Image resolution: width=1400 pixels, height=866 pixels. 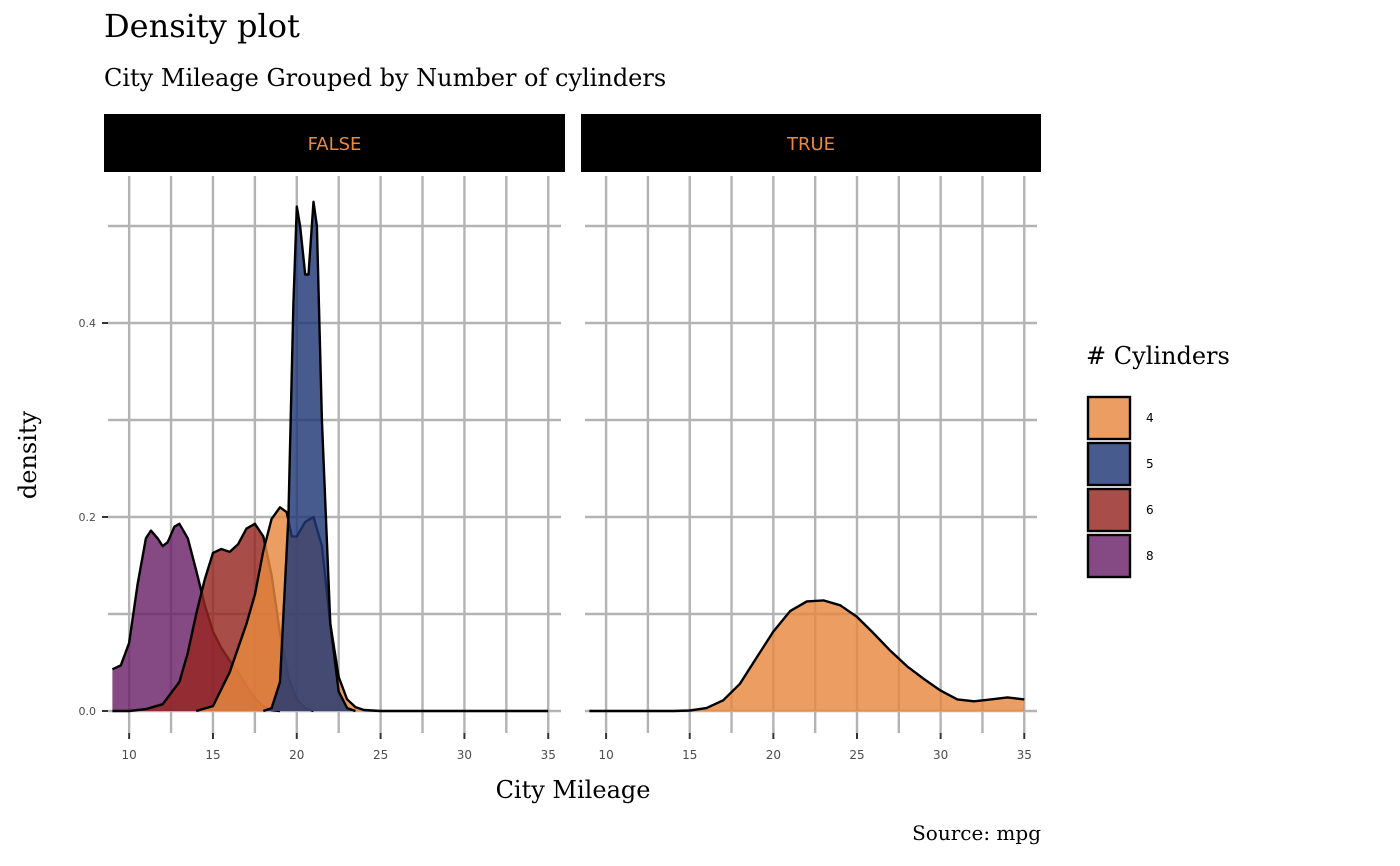 I want to click on y-tick-label: 0.2, so click(x=88, y=517).